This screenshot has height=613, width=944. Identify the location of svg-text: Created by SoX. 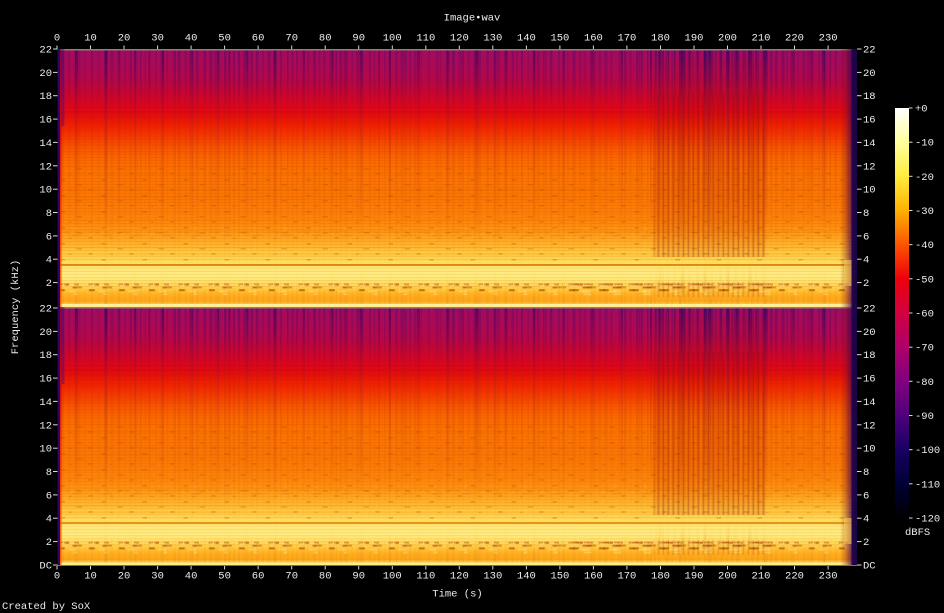
(46, 607).